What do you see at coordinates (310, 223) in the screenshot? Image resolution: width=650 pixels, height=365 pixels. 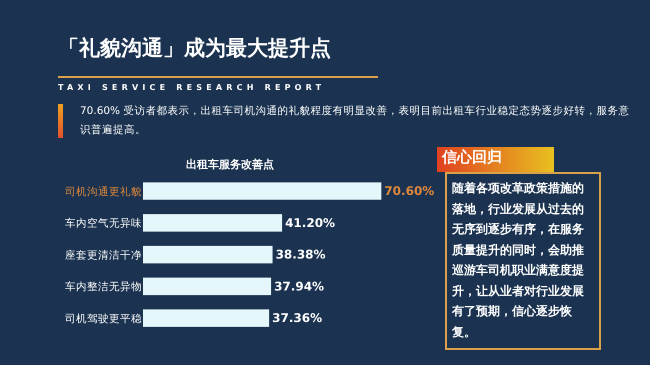 I see `data-label: 41.20%` at bounding box center [310, 223].